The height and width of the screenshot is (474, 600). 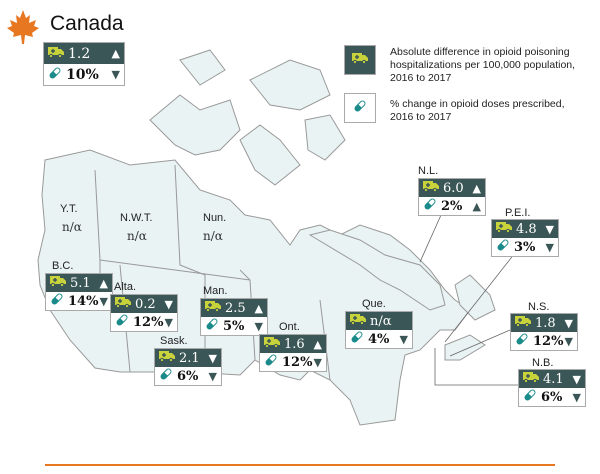 What do you see at coordinates (553, 379) in the screenshot?
I see `hosp-value: 4.1` at bounding box center [553, 379].